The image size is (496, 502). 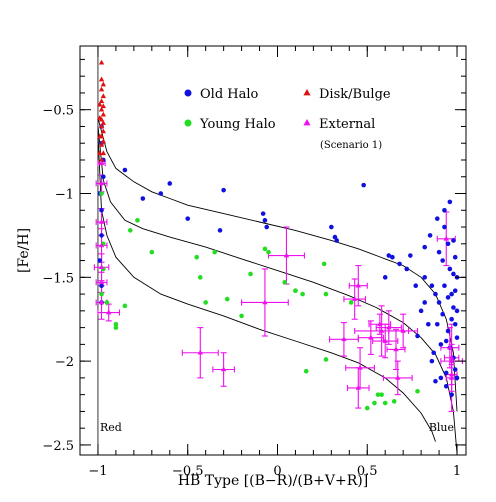 What do you see at coordinates (64, 362) in the screenshot?
I see `y-tick-label: −2` at bounding box center [64, 362].